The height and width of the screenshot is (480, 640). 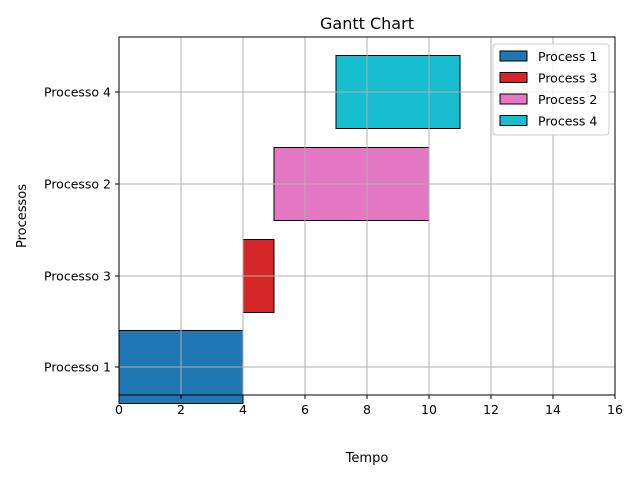 What do you see at coordinates (567, 99) in the screenshot?
I see `legend-label: Process 2` at bounding box center [567, 99].